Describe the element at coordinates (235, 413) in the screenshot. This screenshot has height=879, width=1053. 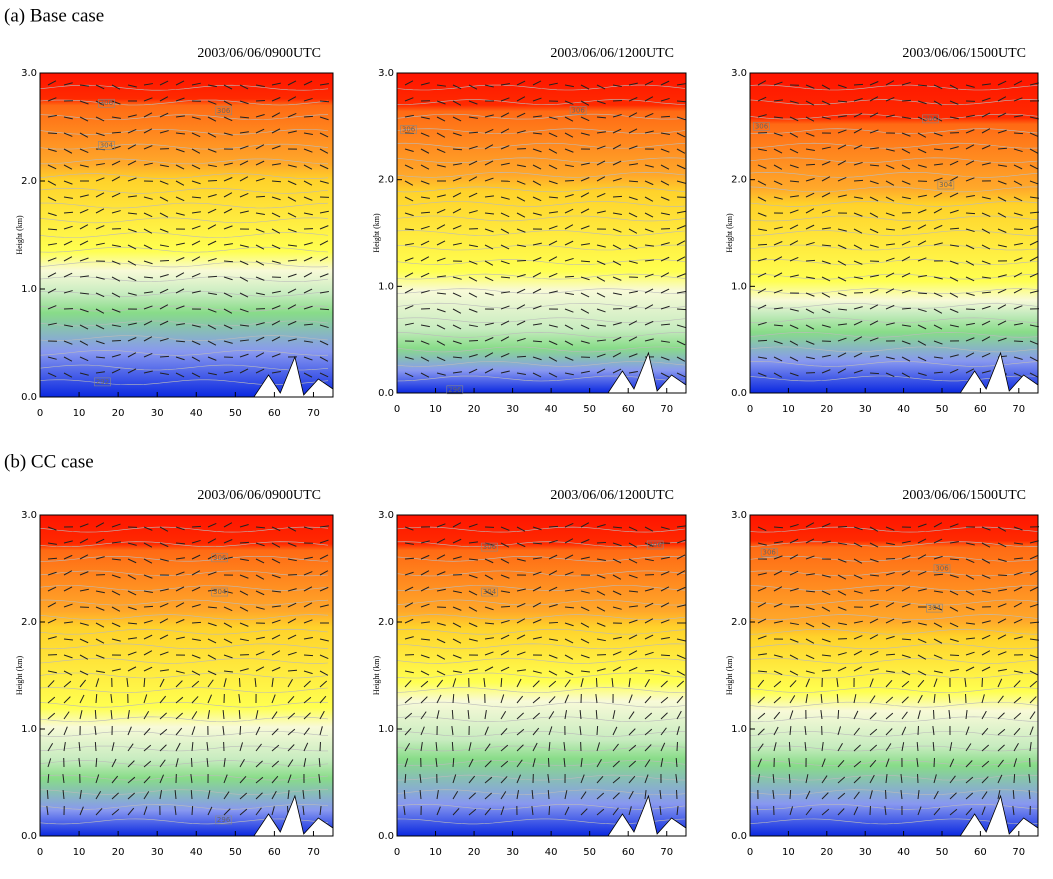
I see `x-tick-label: 50` at that location.